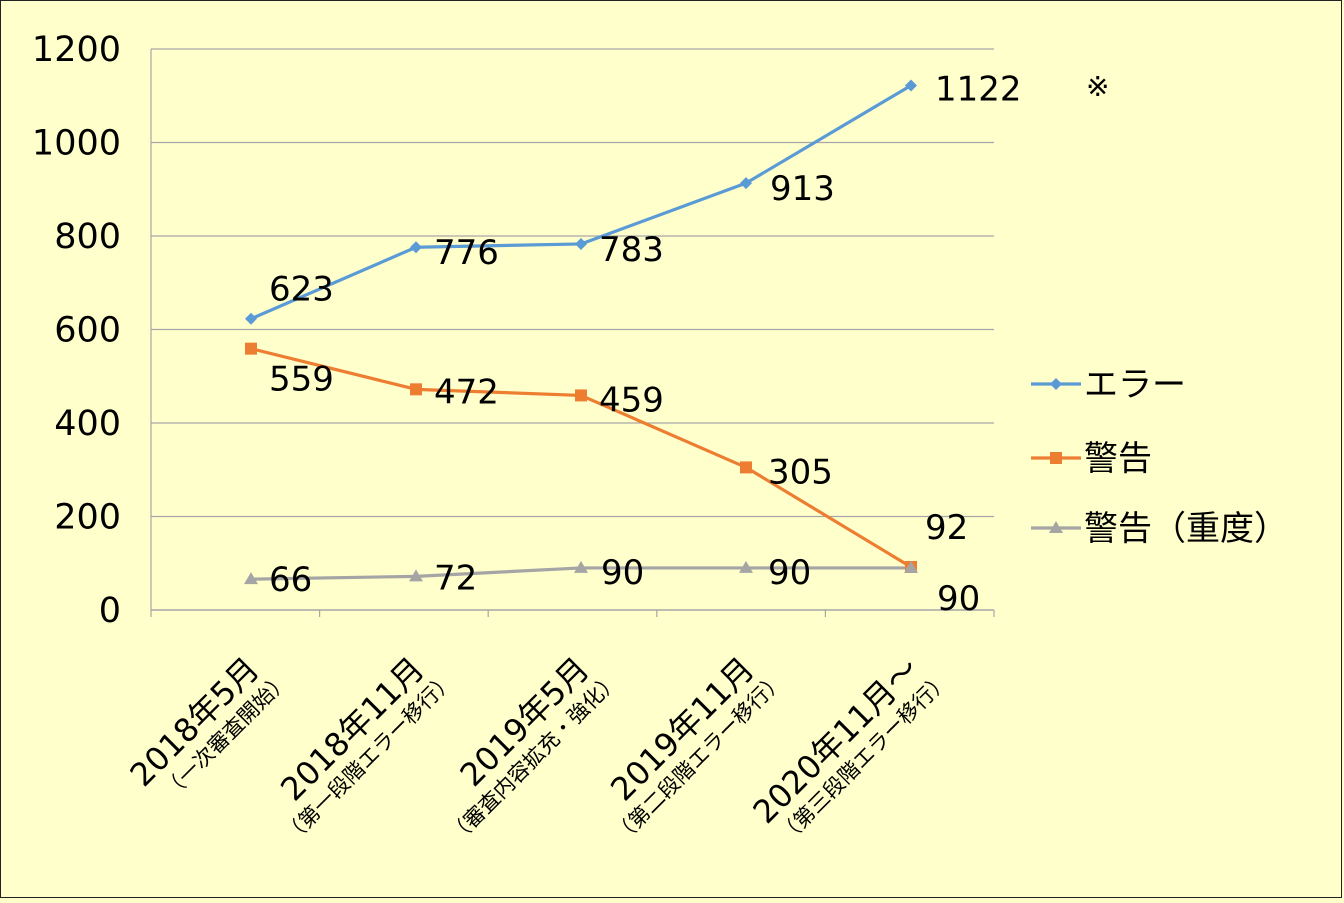 This screenshot has height=903, width=1344. Describe the element at coordinates (1118, 459) in the screenshot. I see `legend-label: 警告` at that location.